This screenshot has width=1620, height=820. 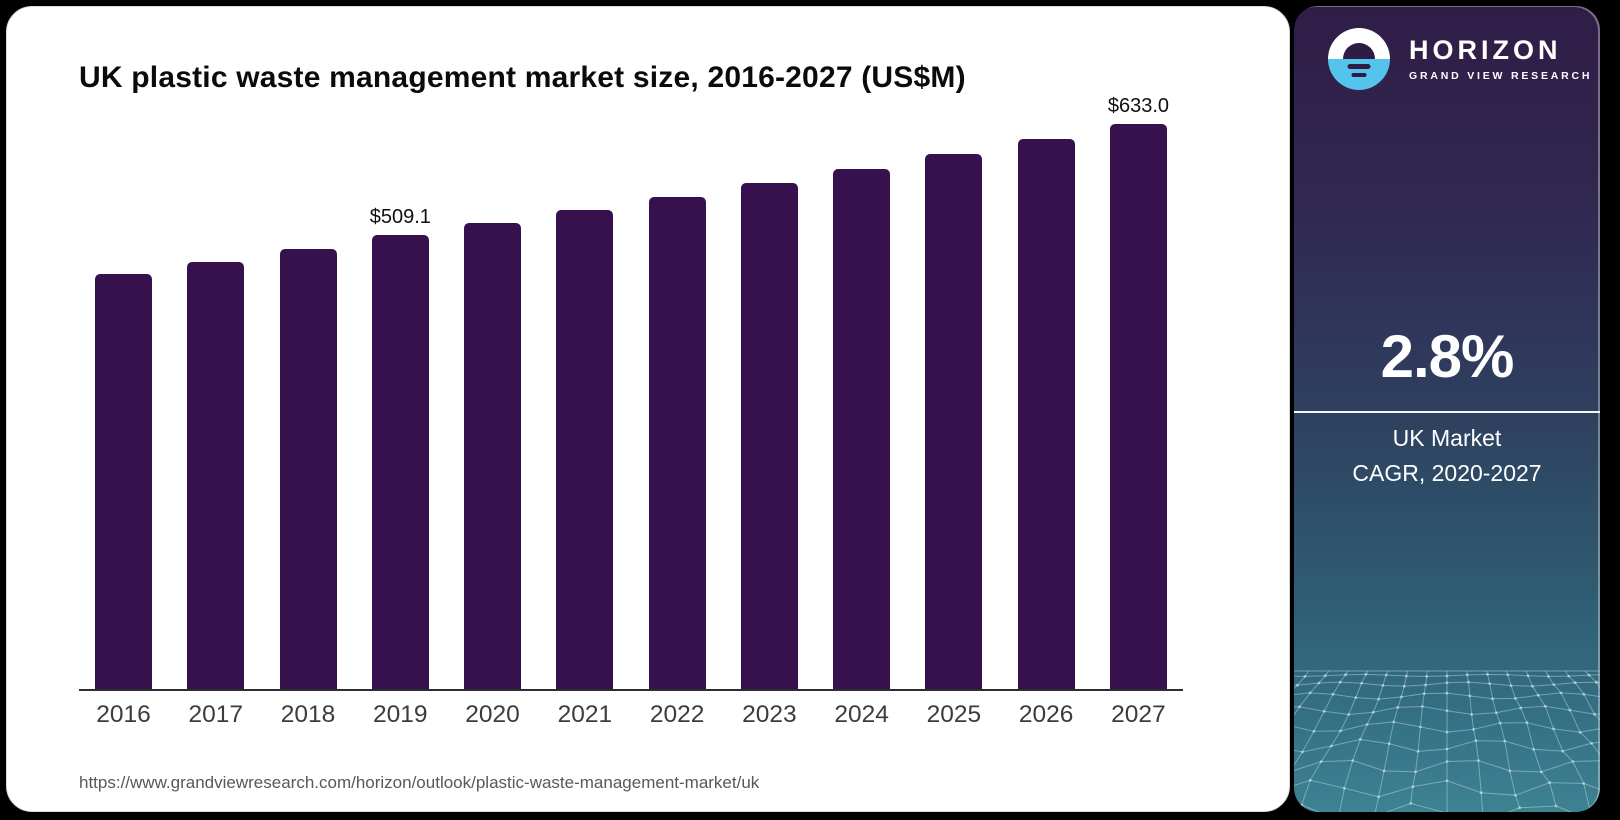 I want to click on bar-column-2016, so click(x=123, y=406).